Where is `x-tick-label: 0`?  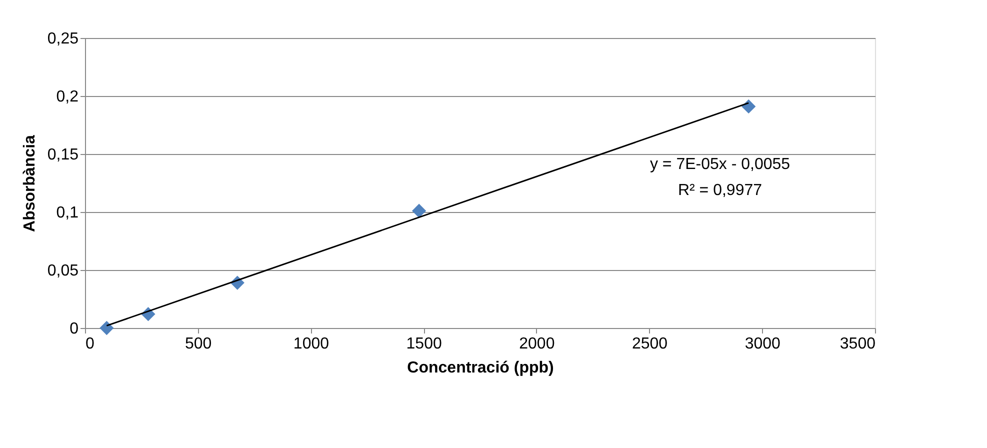
x-tick-label: 0 is located at coordinates (90, 344).